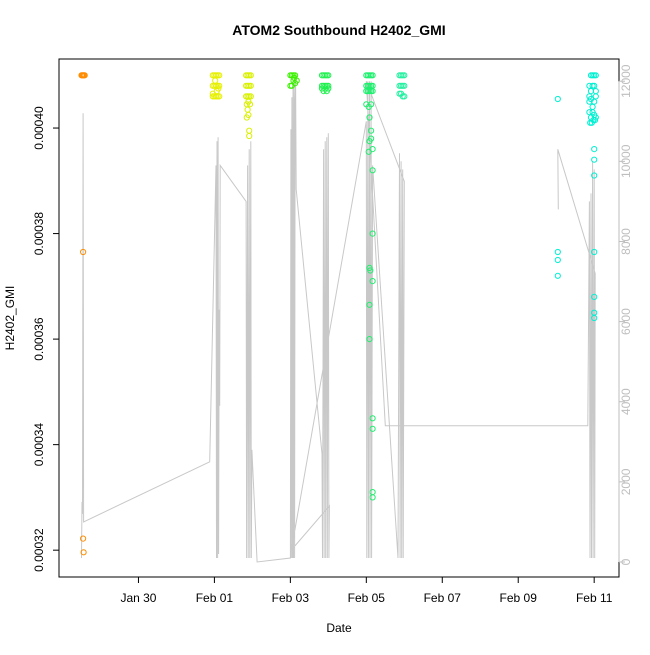 The height and width of the screenshot is (655, 650). I want to click on secondary-y-tick-label: 0, so click(626, 561).